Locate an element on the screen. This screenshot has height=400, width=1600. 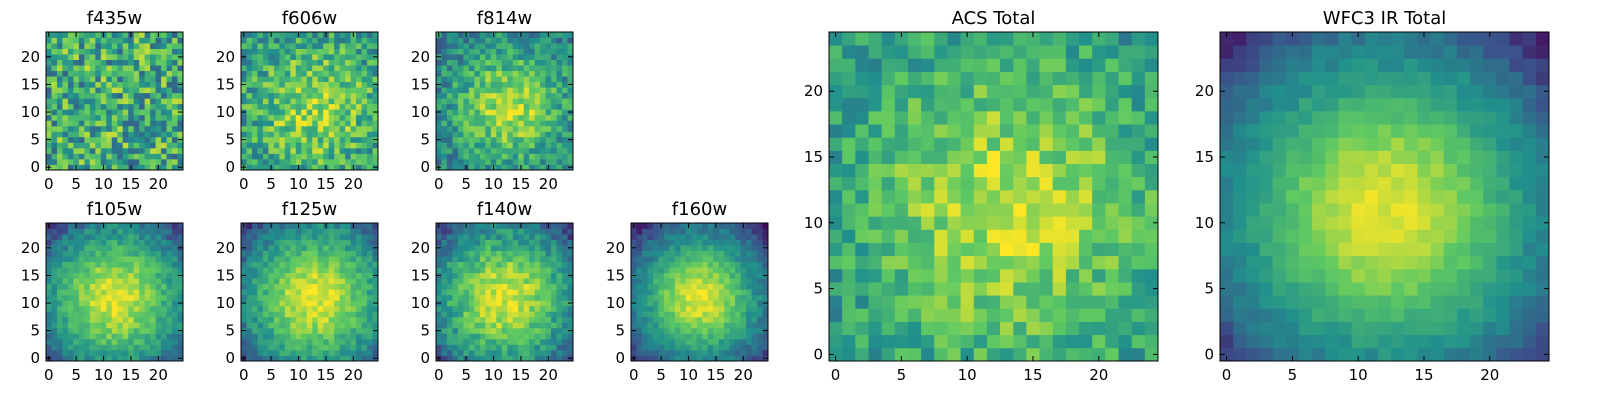
x-tick-label: 20 is located at coordinates (158, 184).